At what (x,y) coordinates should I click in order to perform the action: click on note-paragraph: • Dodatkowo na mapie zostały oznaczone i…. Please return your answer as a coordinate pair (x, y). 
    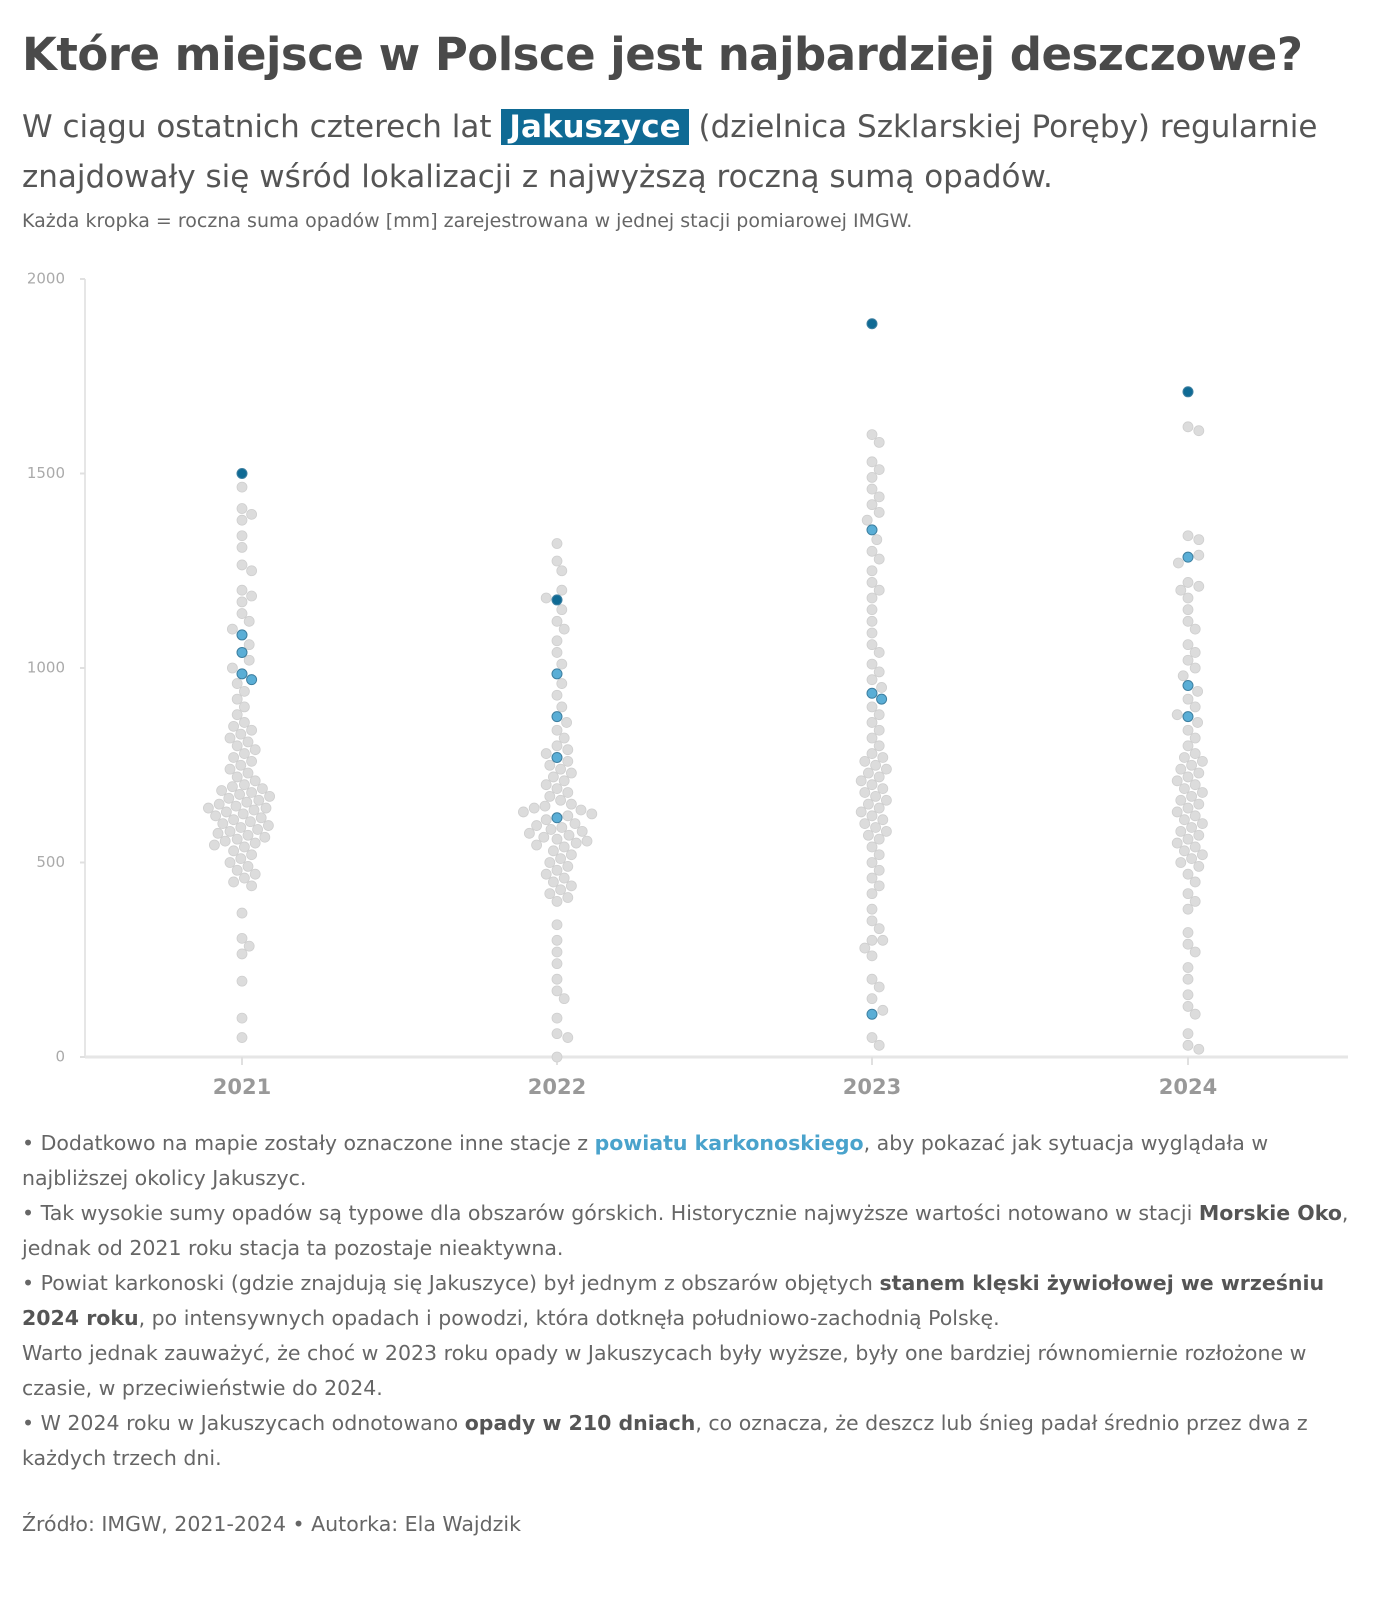
    Looking at the image, I should click on (696, 1161).